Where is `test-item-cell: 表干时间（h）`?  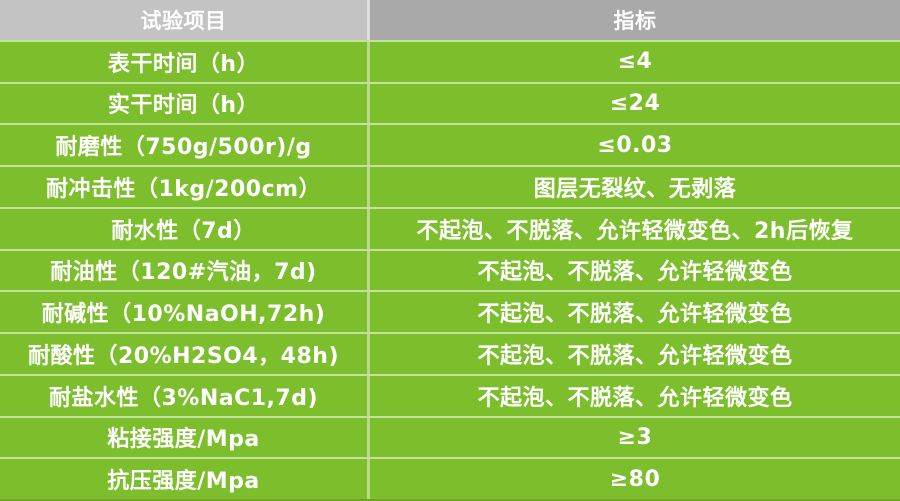
test-item-cell: 表干时间（h） is located at coordinates (185, 61).